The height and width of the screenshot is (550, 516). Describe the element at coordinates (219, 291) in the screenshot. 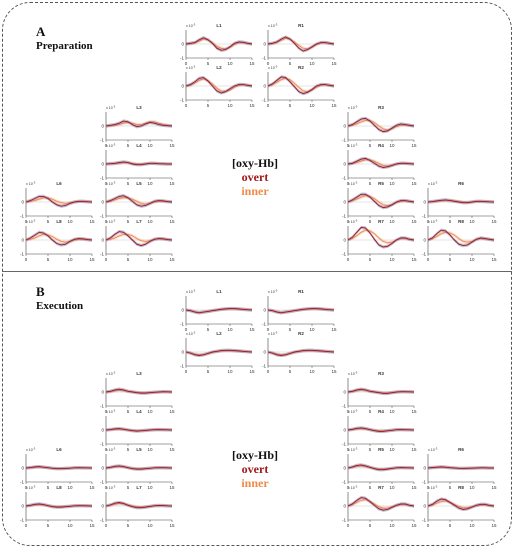

I see `subplot-label: L1` at that location.